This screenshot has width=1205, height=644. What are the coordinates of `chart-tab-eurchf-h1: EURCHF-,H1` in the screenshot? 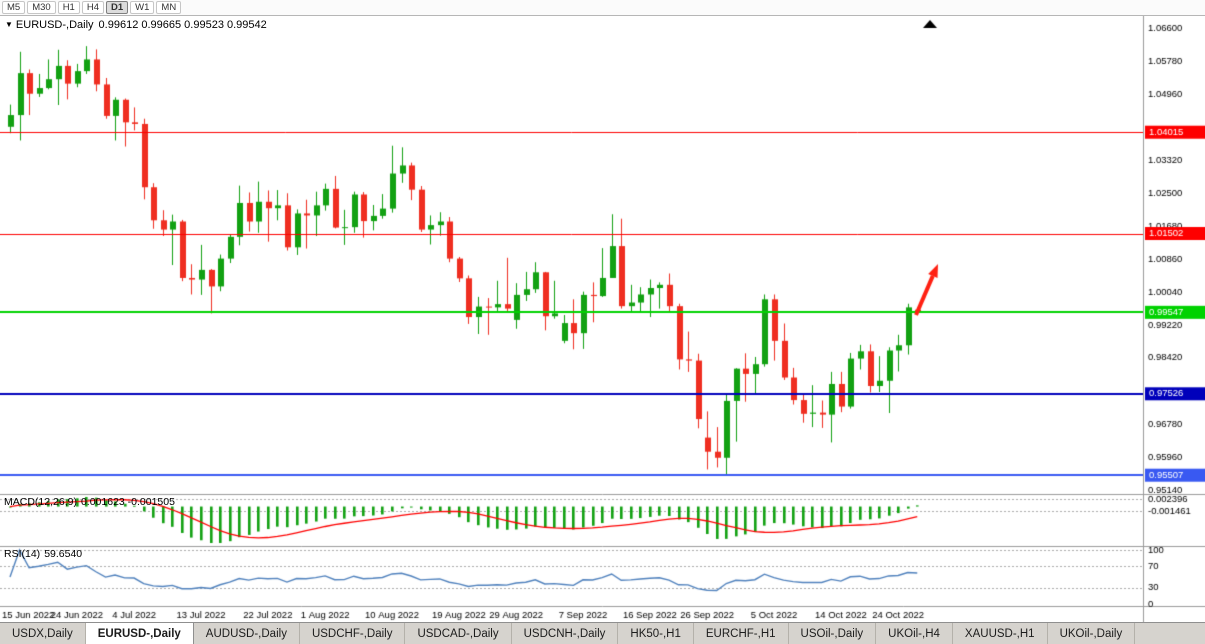 It's located at (741, 633).